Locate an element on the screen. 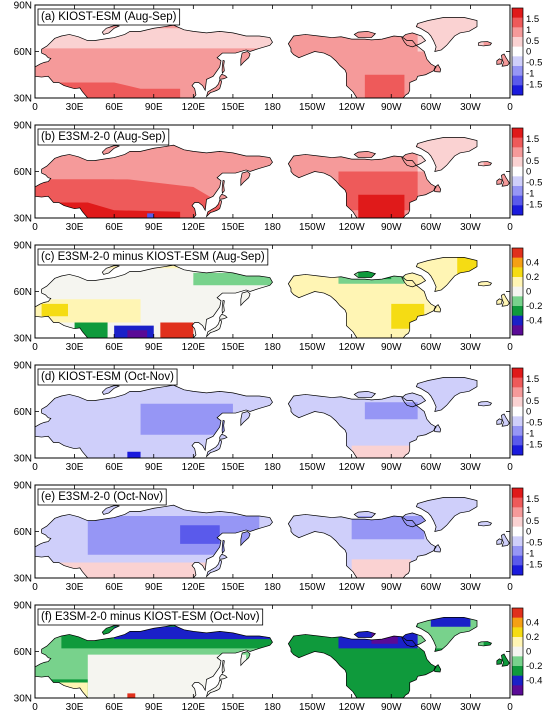 The height and width of the screenshot is (718, 550). colorbar-tick-label: -1.5 is located at coordinates (534, 204).